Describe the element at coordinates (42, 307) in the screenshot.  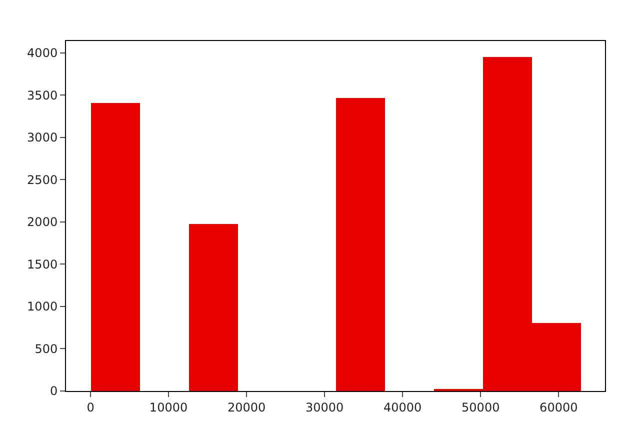
I see `y-tick-label: 1000` at that location.